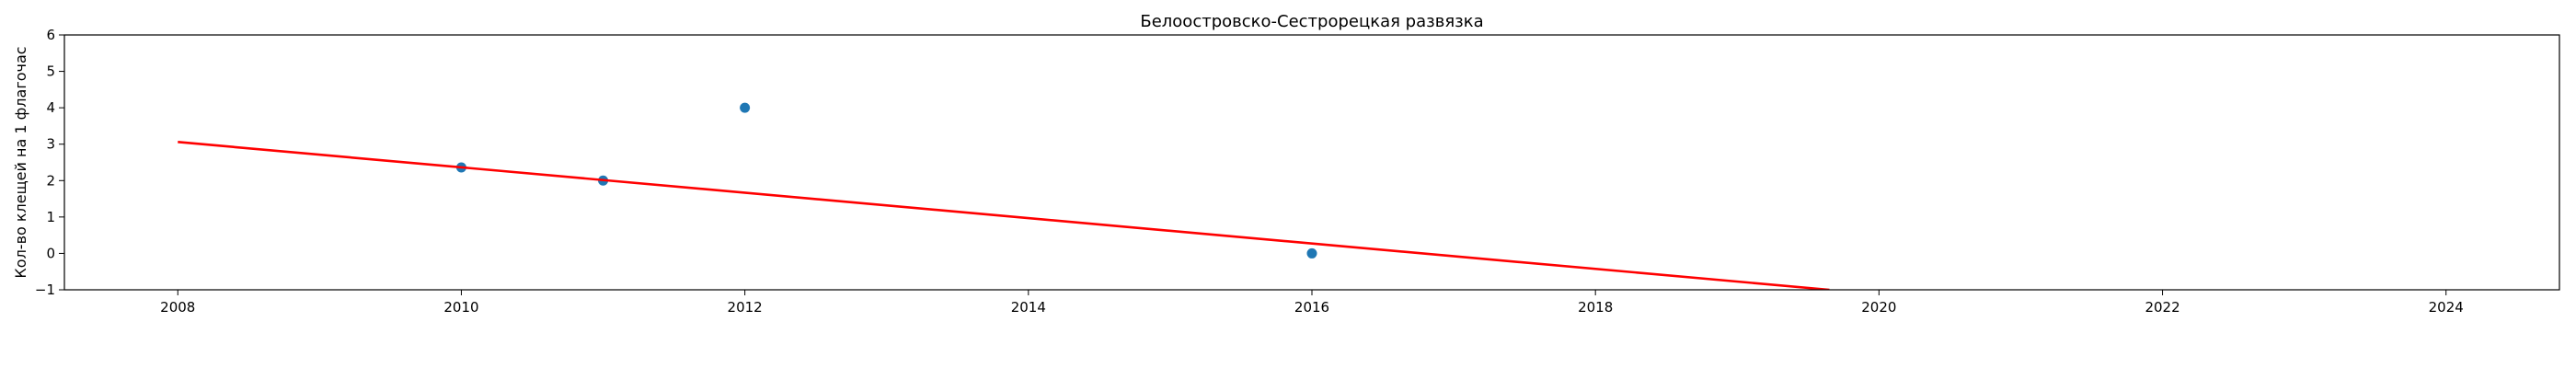 This screenshot has height=368, width=2576. Describe the element at coordinates (50, 253) in the screenshot. I see `y-tick-label: 0` at that location.